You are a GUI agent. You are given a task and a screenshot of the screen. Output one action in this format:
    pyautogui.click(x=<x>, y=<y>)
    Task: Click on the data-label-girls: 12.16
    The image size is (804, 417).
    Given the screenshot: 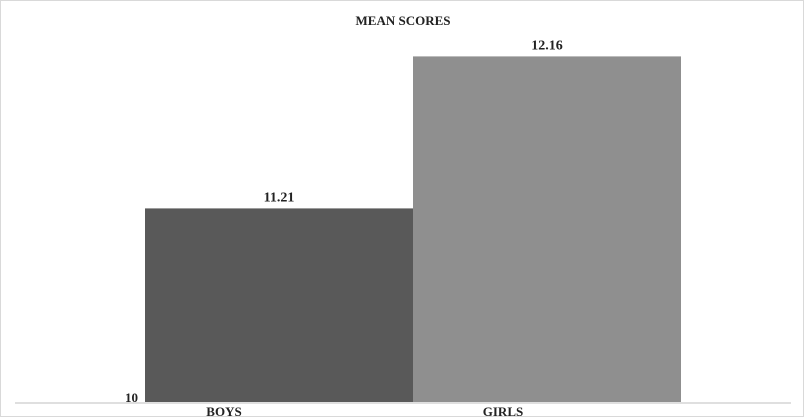 What is the action you would take?
    pyautogui.click(x=547, y=45)
    